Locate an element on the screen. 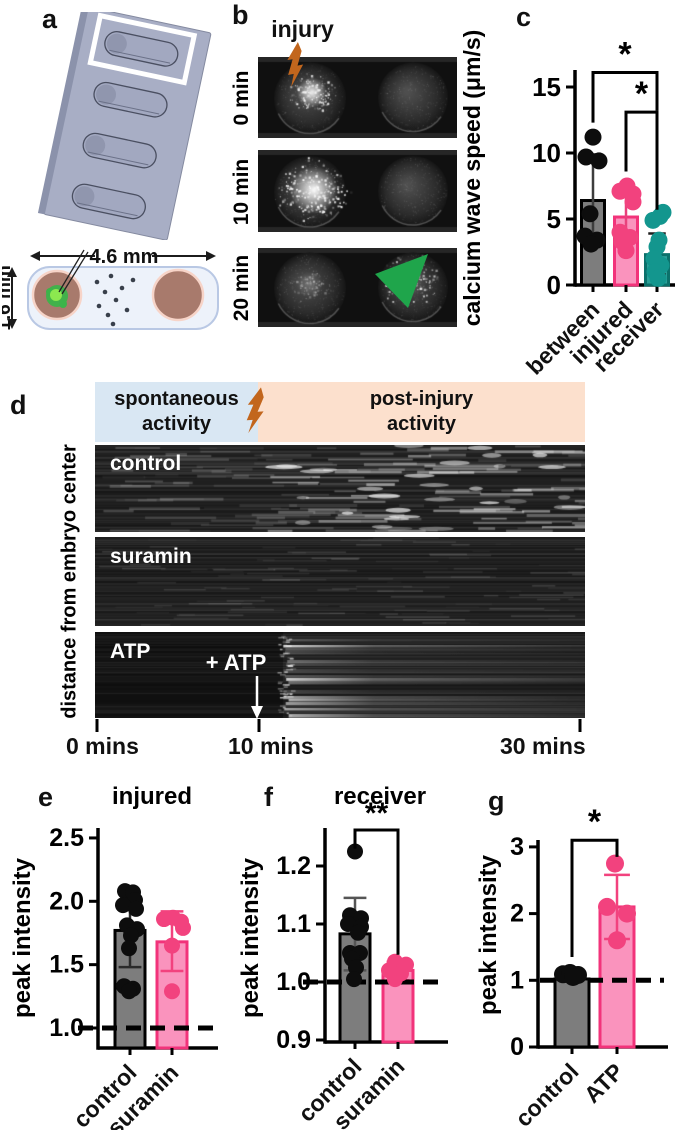 The height and width of the screenshot is (1130, 685). panel-b-label: b is located at coordinates (240, 15).